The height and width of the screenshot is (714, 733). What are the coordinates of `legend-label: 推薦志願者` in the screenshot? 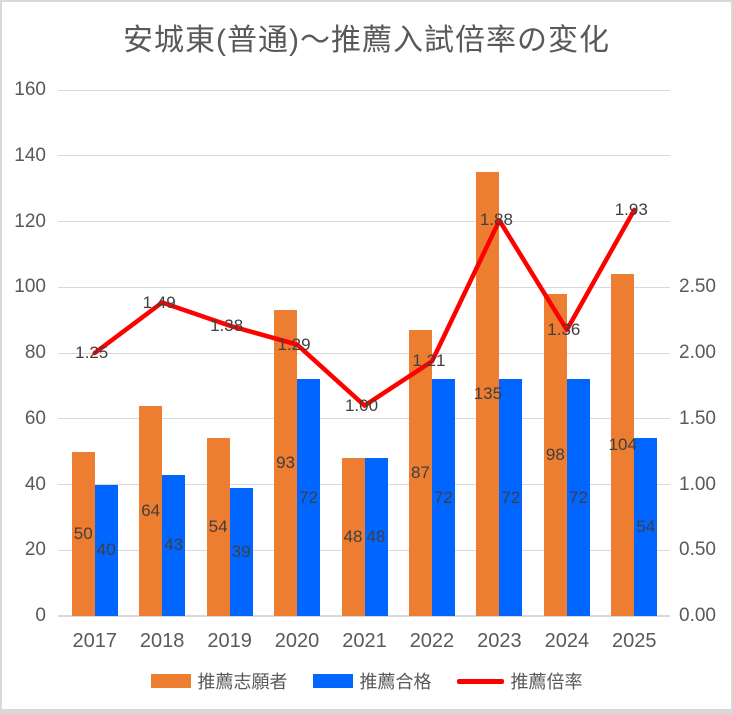 It's located at (242, 682).